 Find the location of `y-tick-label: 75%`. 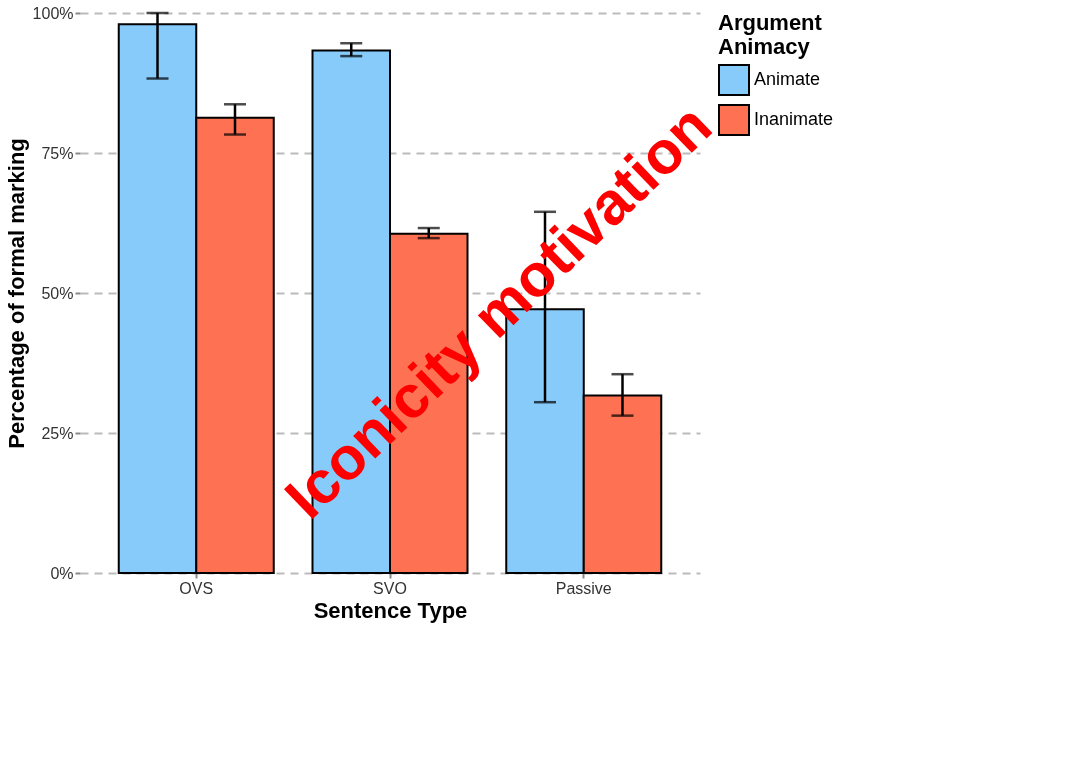

y-tick-label: 75% is located at coordinates (57, 153).